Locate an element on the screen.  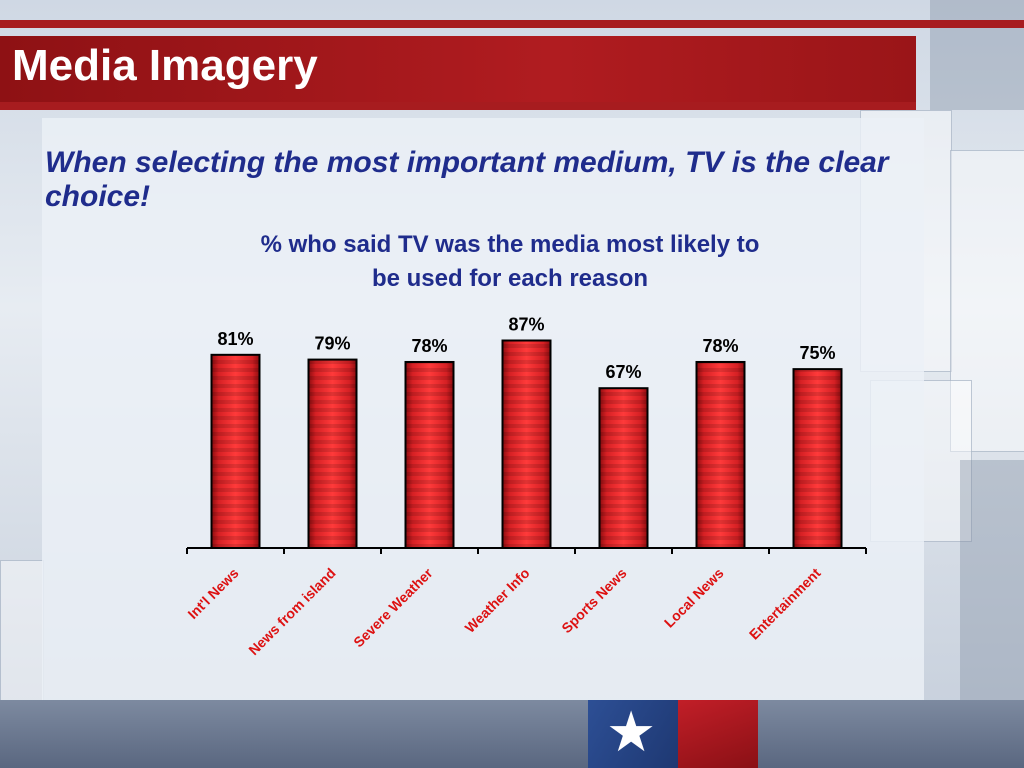
data-label: 67% is located at coordinates (623, 372).